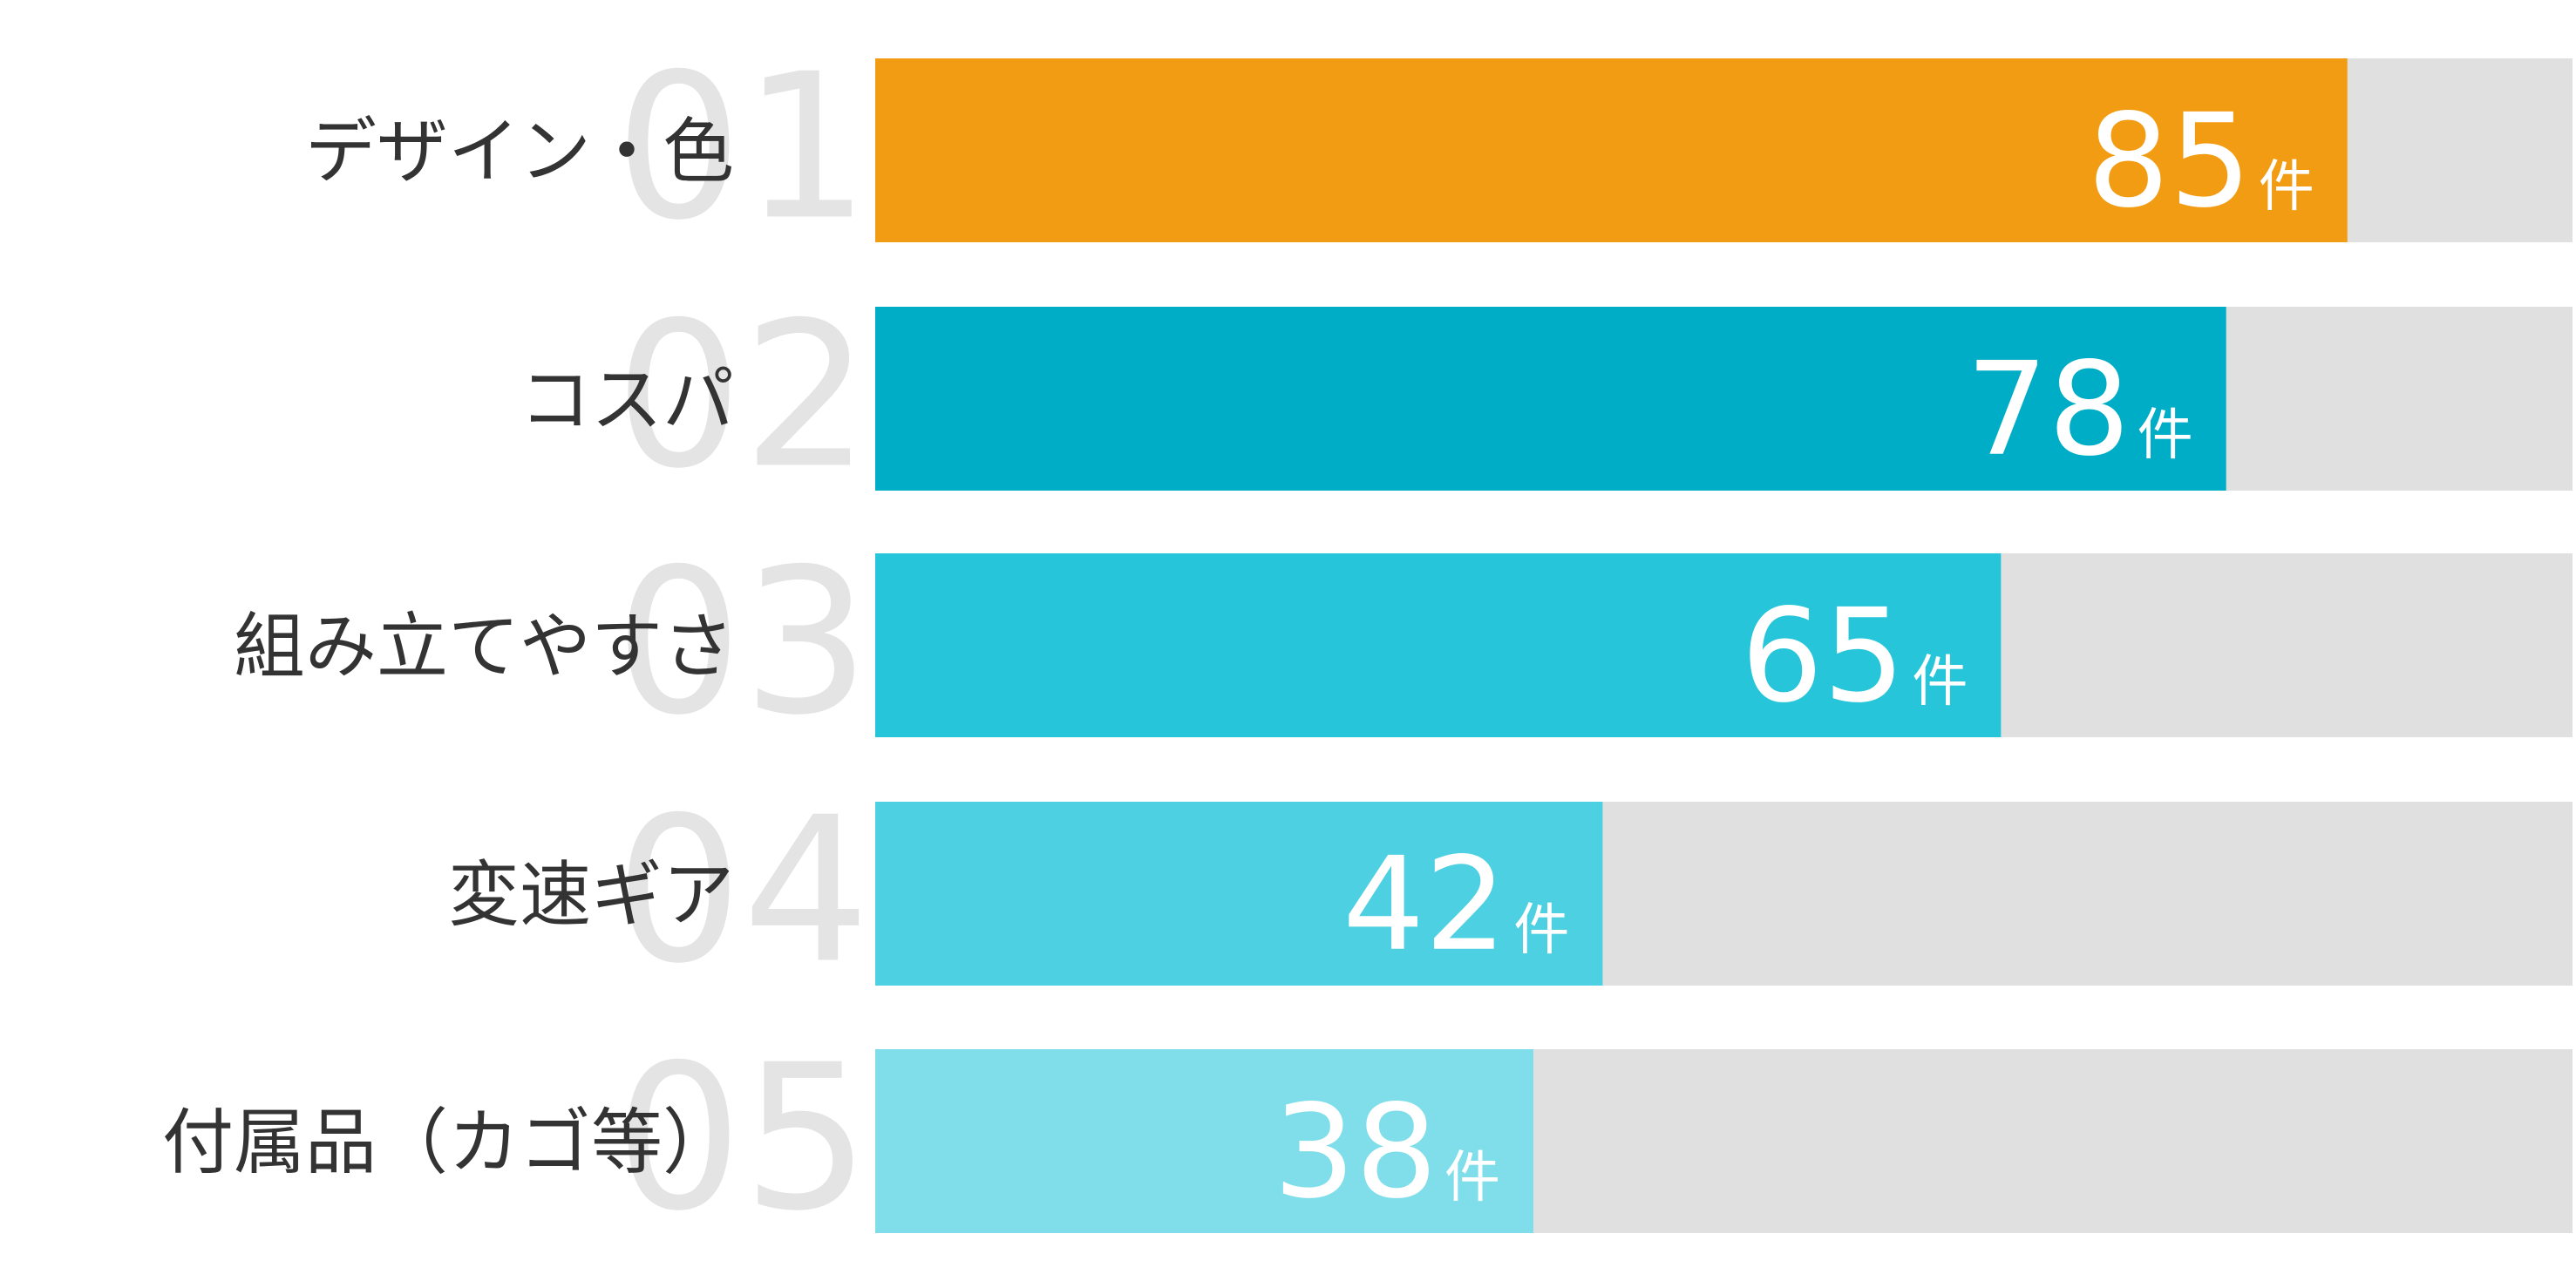 This screenshot has width=2576, height=1281. I want to click on value-number: 42, so click(1424, 904).